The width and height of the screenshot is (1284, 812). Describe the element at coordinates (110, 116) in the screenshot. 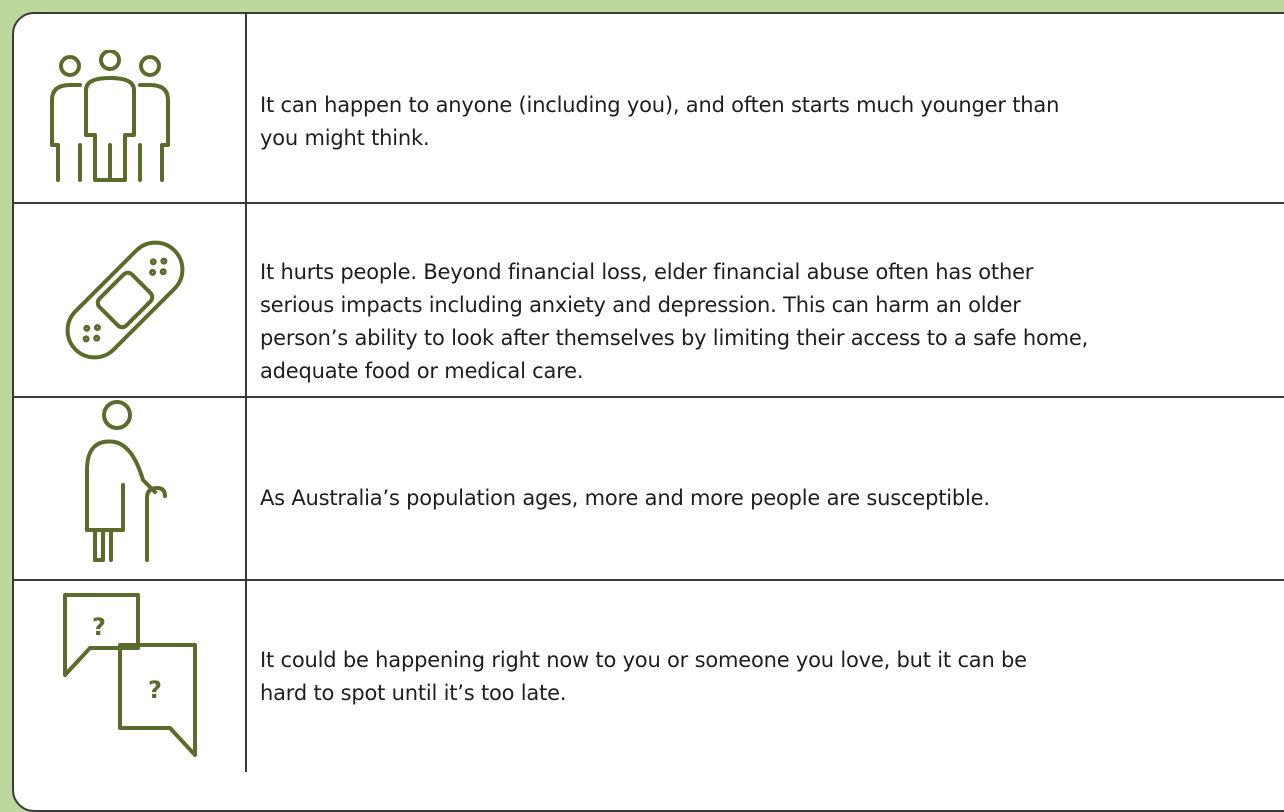

I see `people-icon` at that location.